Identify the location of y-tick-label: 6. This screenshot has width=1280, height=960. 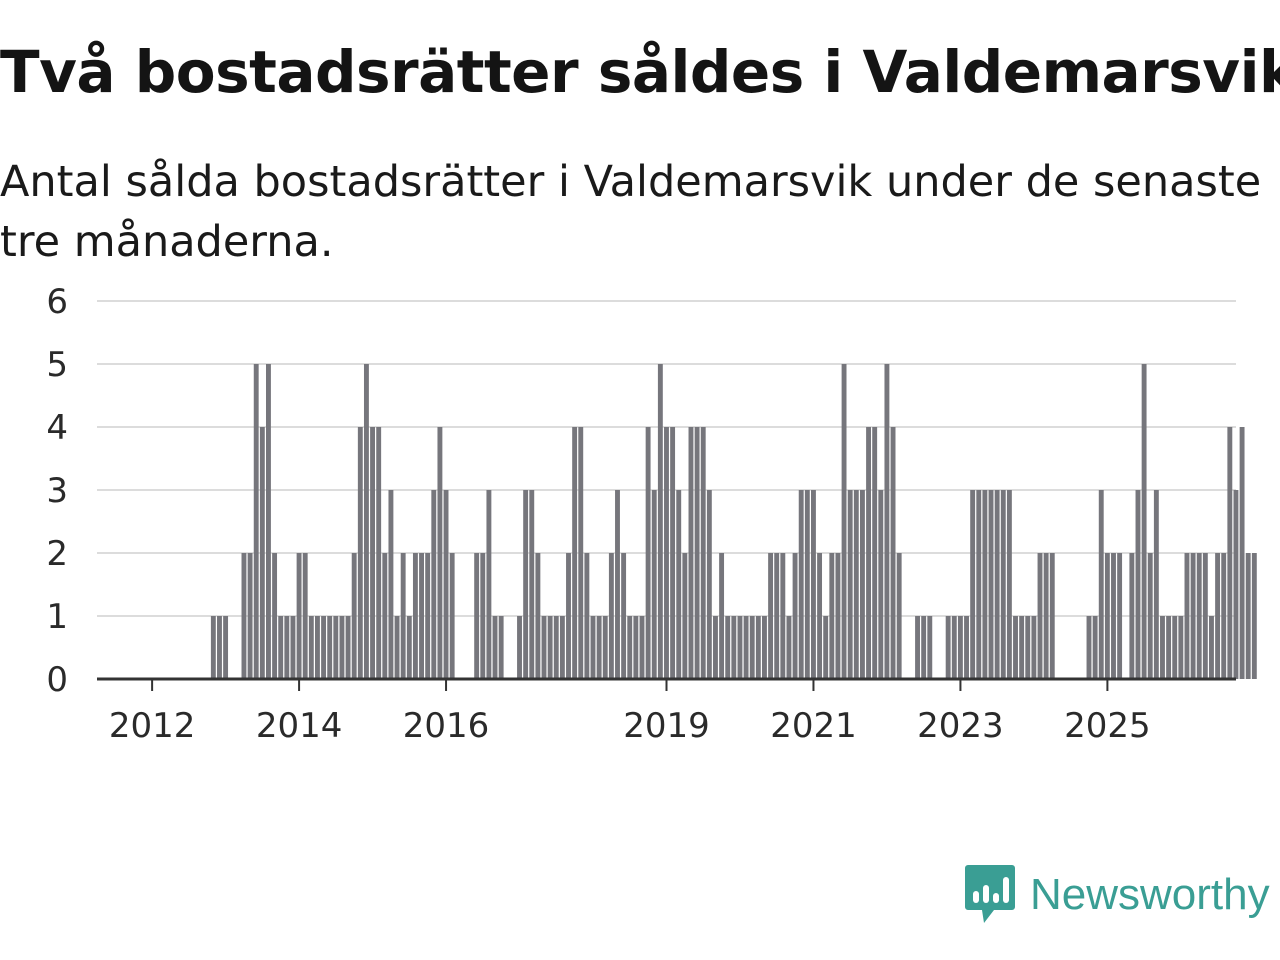
(57, 302).